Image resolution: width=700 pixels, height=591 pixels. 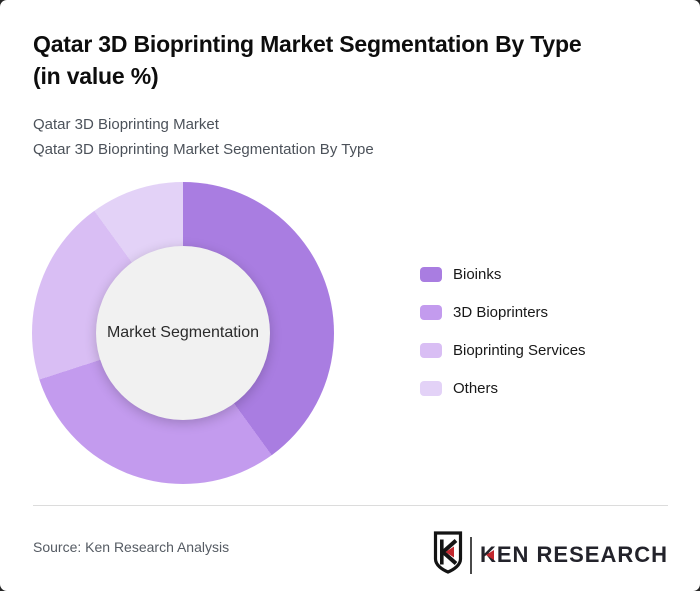 What do you see at coordinates (476, 388) in the screenshot?
I see `legend-label: Others` at bounding box center [476, 388].